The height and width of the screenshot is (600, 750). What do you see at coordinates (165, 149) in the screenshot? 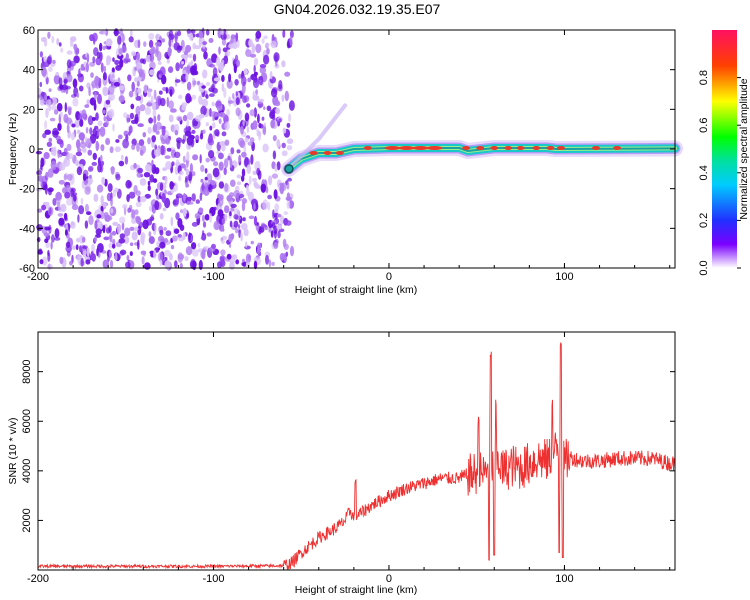
I see `spectrogram-noise` at bounding box center [165, 149].